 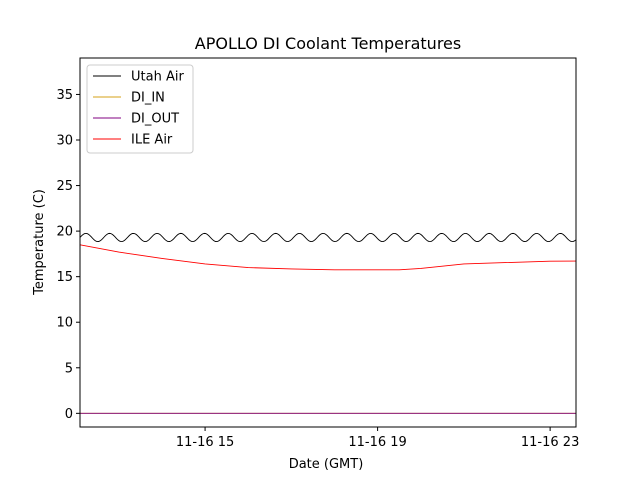 What do you see at coordinates (69, 368) in the screenshot?
I see `y-tick-label-1: 5` at bounding box center [69, 368].